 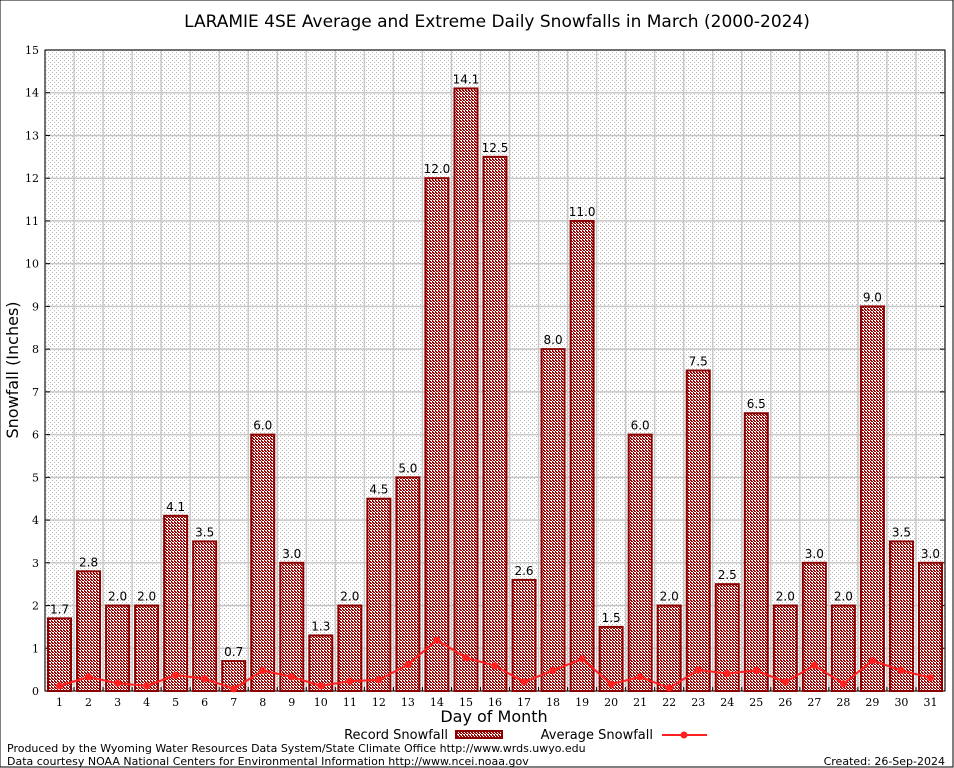 I want to click on x-tick-label: 14, so click(x=437, y=702).